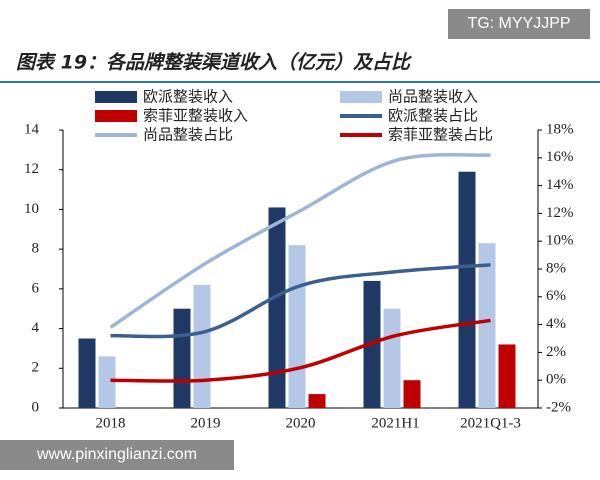 The height and width of the screenshot is (480, 600). I want to click on legend-label: 索菲亚整装收入, so click(195, 116).